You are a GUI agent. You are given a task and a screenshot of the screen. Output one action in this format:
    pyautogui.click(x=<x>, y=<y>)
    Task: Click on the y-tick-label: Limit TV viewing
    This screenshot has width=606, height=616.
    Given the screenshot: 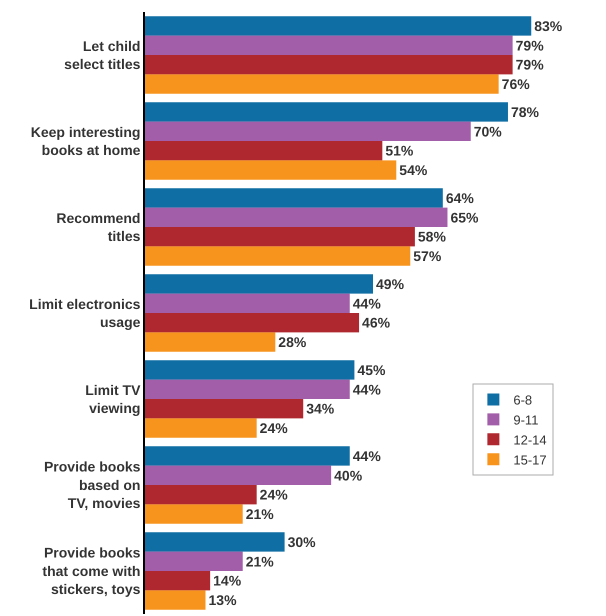 What is the action you would take?
    pyautogui.click(x=113, y=399)
    